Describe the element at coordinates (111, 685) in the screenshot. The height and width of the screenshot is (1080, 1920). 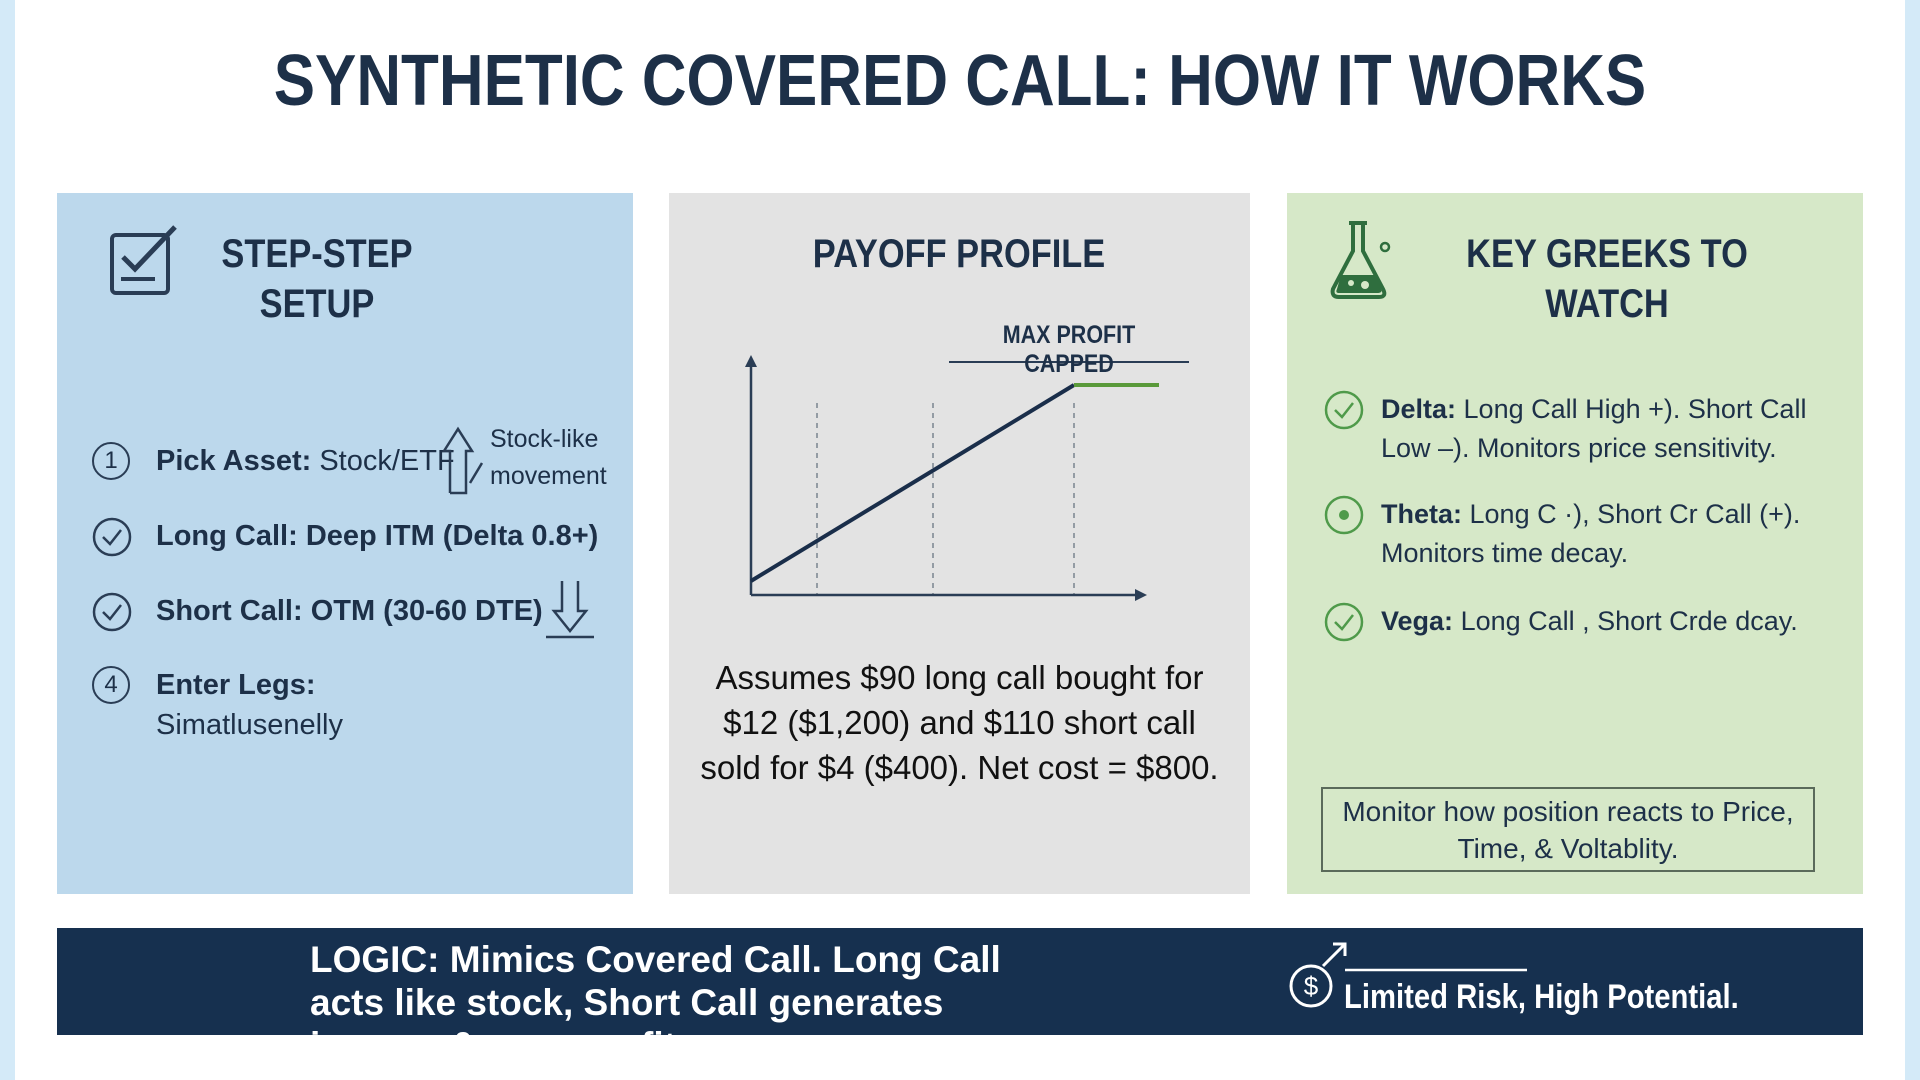
I see `step-marker: 4` at that location.